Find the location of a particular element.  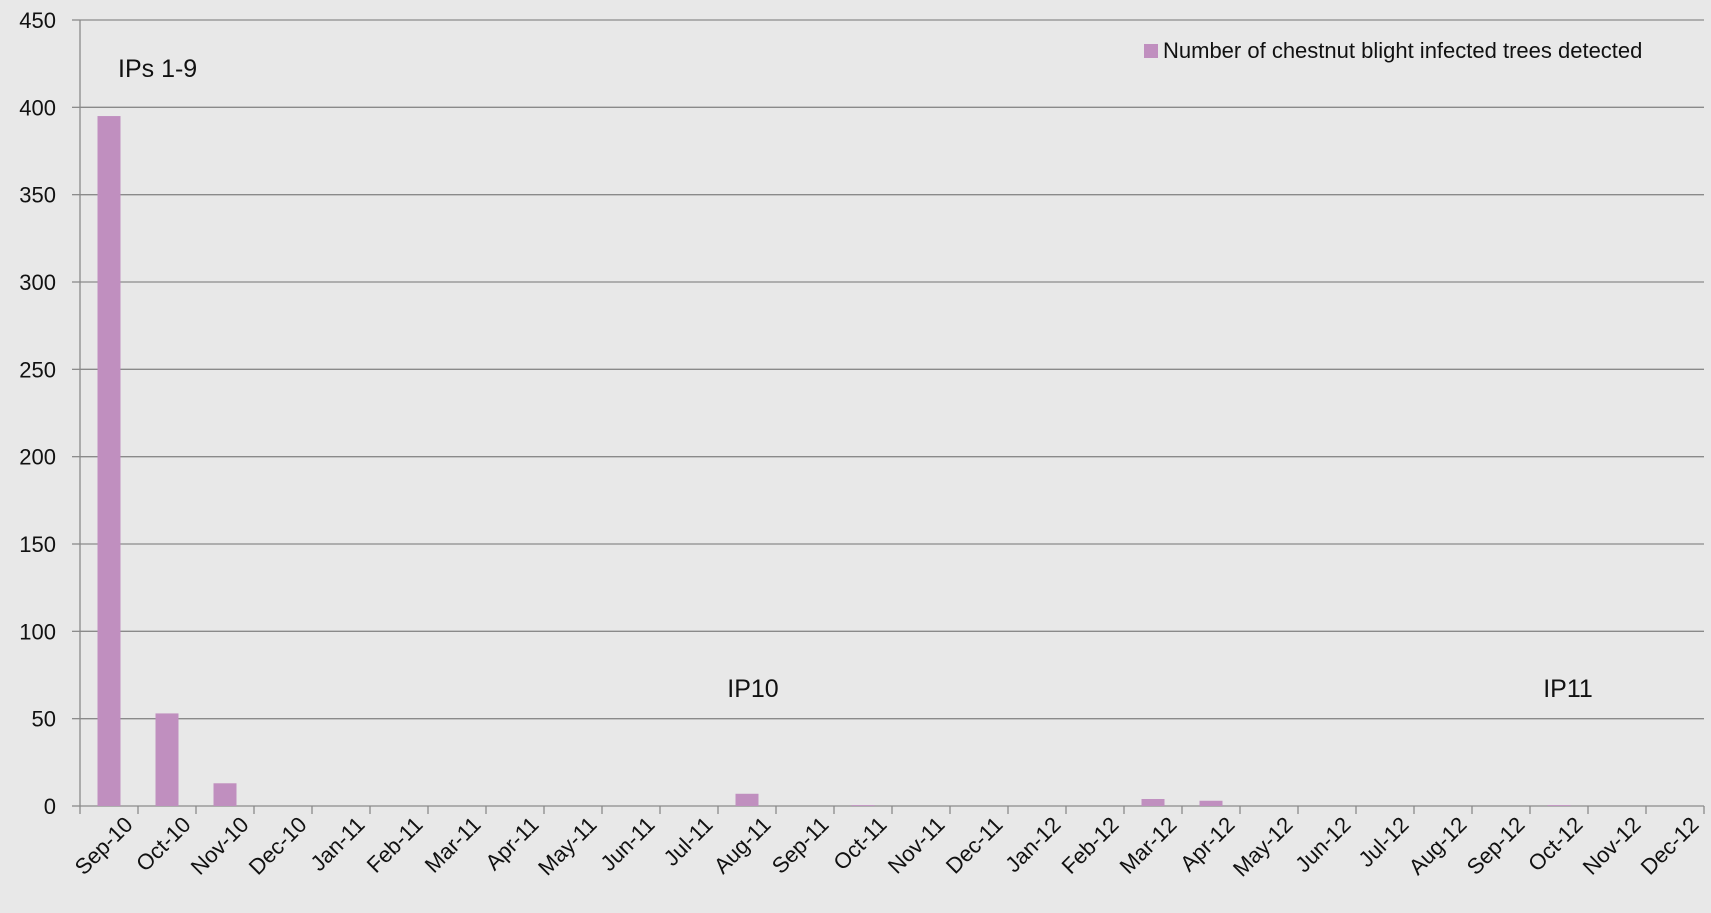

y-tick-label: 100 is located at coordinates (37, 631).